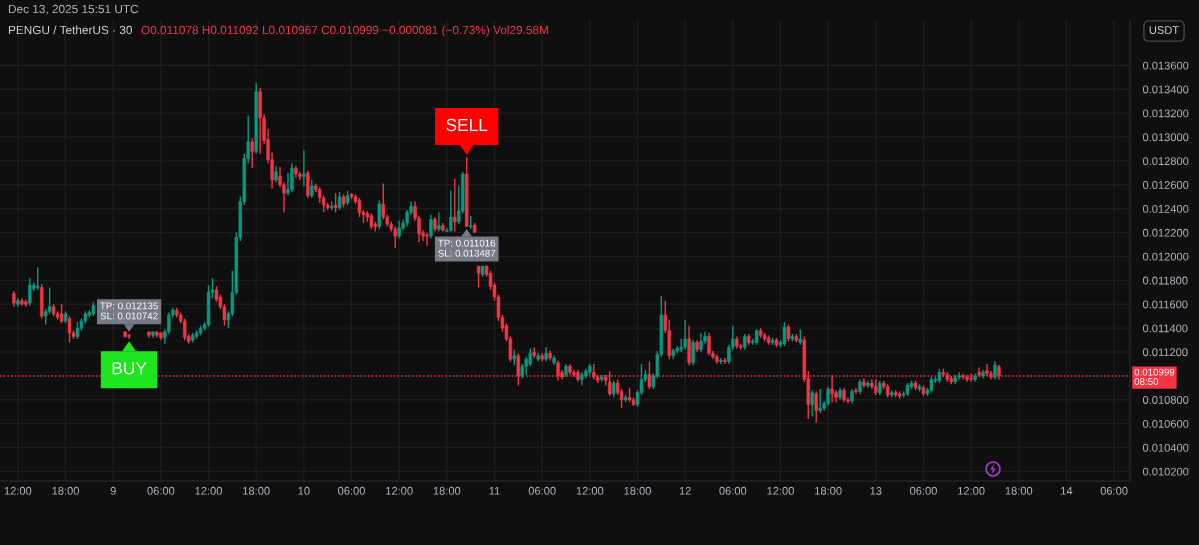 This screenshot has width=1199, height=545. What do you see at coordinates (73, 9) in the screenshot?
I see `text: Dec 13, 2025 15:51 UTC` at bounding box center [73, 9].